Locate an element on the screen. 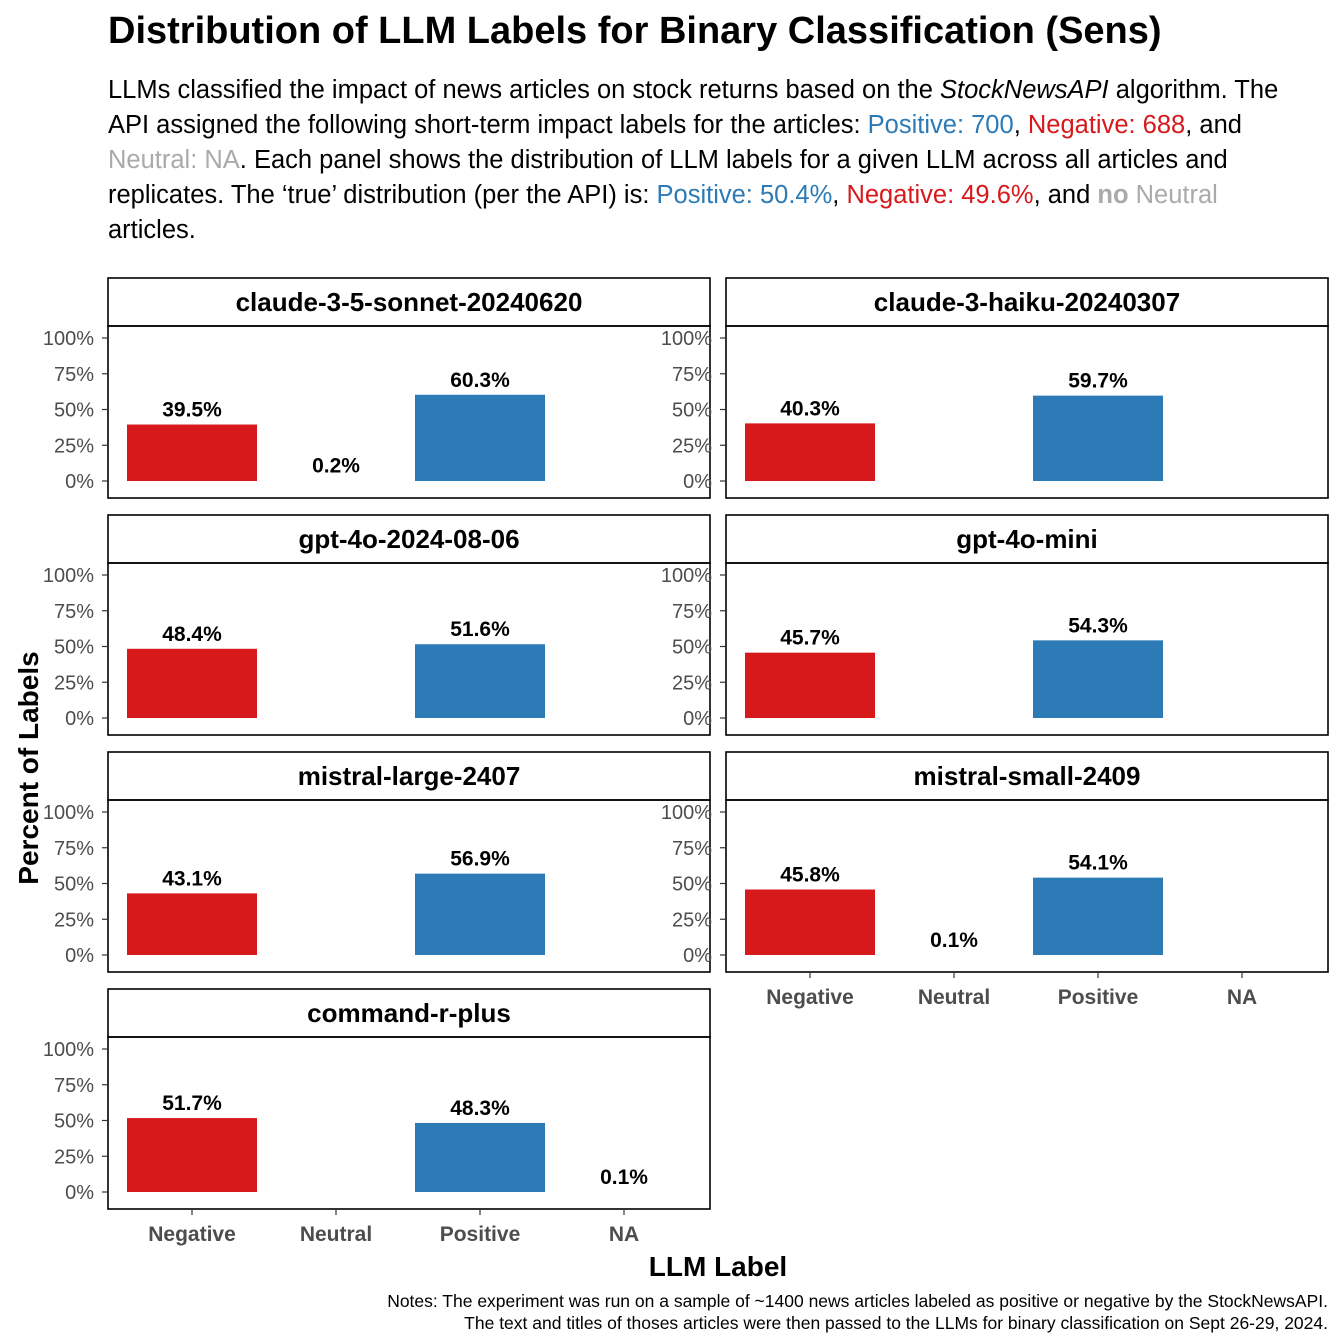 The height and width of the screenshot is (1344, 1344). subtitle-text-4: , and is located at coordinates (1213, 125).